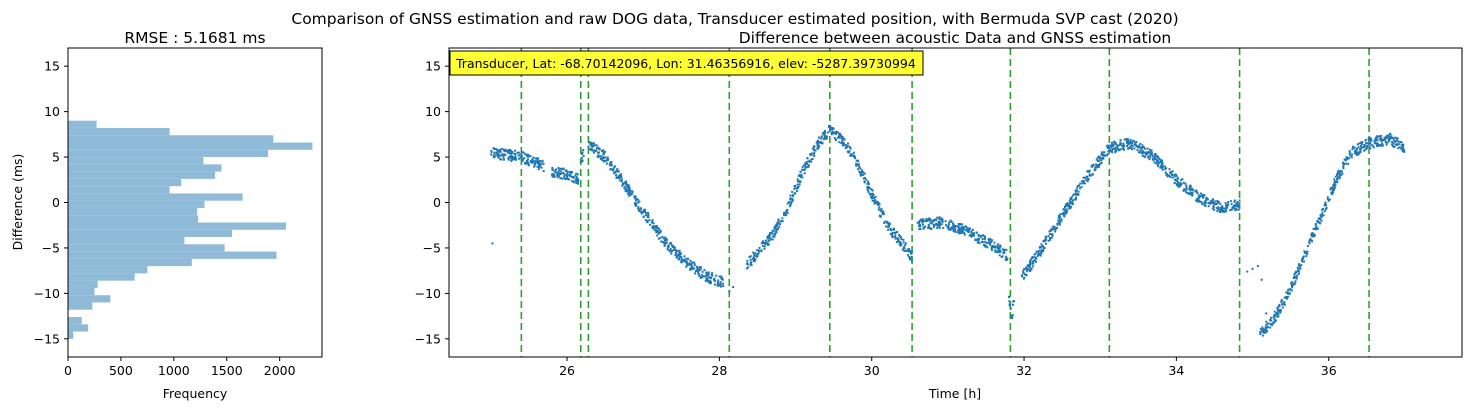  What do you see at coordinates (195, 393) in the screenshot?
I see `histogram-x-label: Frequency` at bounding box center [195, 393].